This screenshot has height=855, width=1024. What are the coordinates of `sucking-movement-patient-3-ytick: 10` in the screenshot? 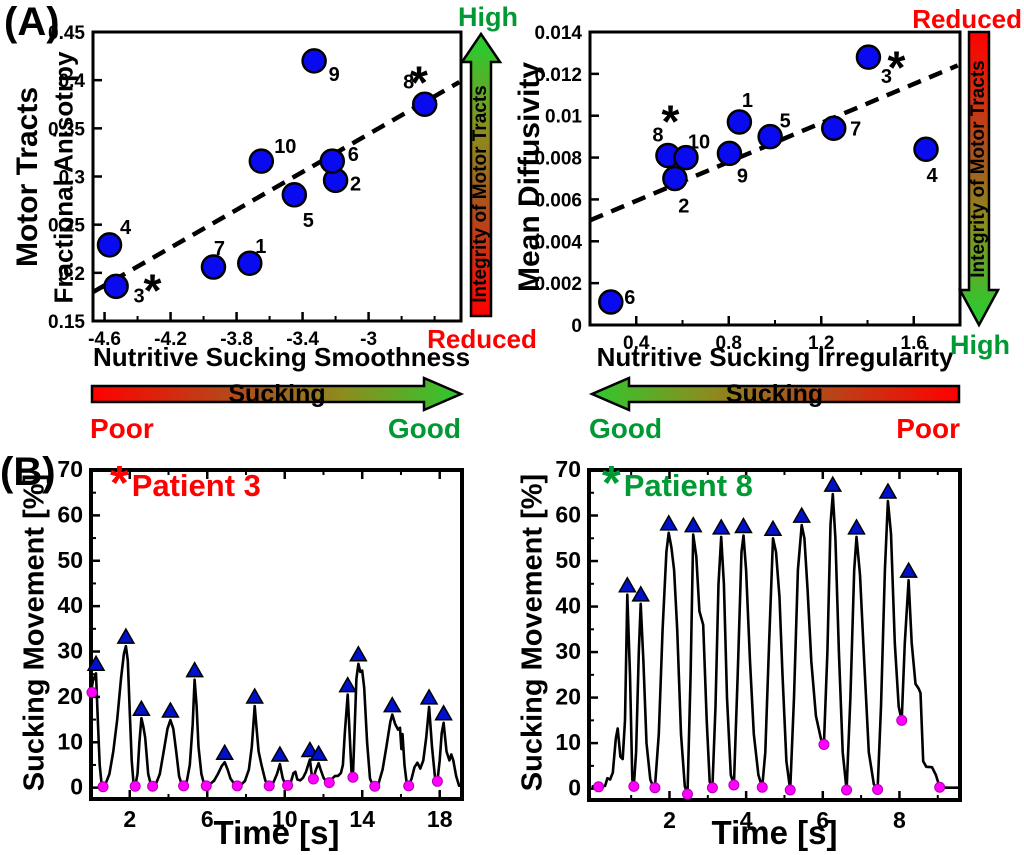 It's located at (70, 741).